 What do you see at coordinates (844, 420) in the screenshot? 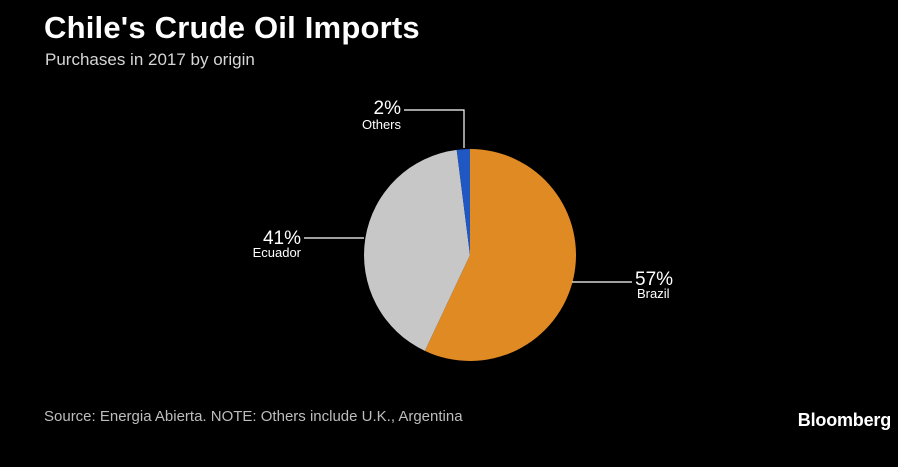
I see `bloomberg-logo: Bloomberg` at bounding box center [844, 420].